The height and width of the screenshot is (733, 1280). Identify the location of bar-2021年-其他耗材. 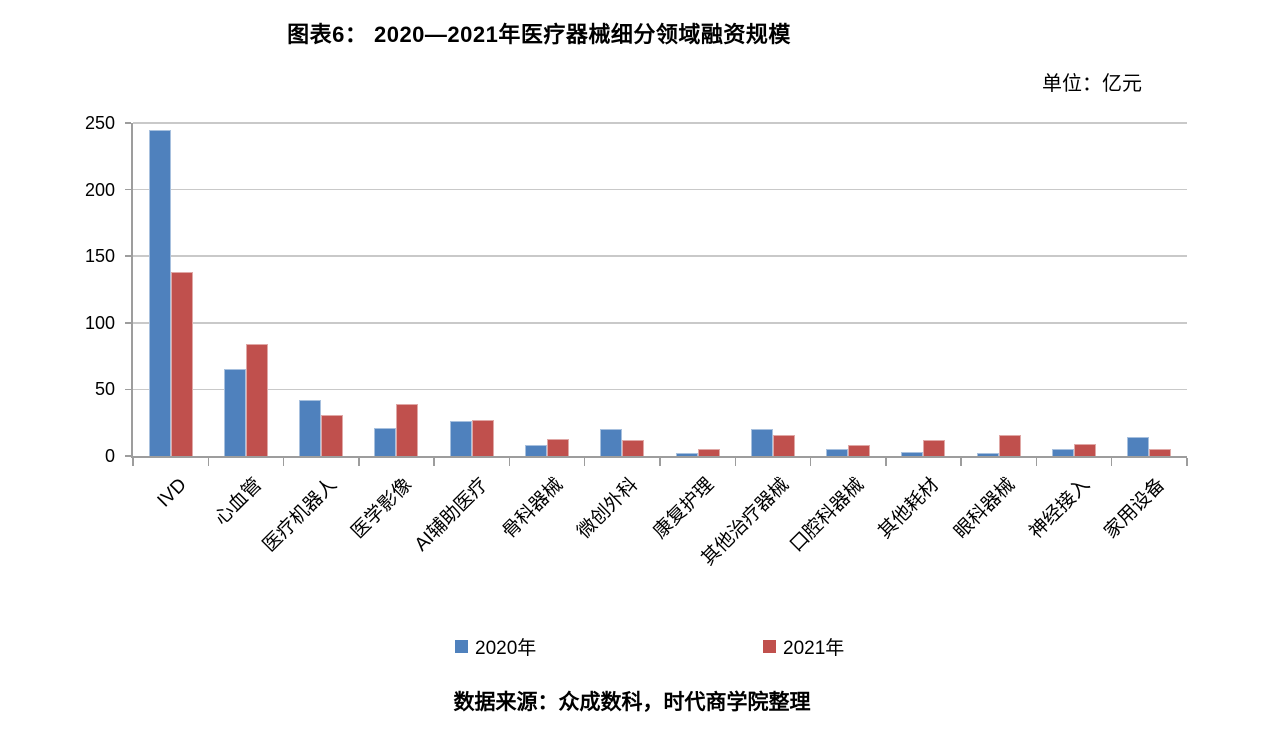
(934, 448).